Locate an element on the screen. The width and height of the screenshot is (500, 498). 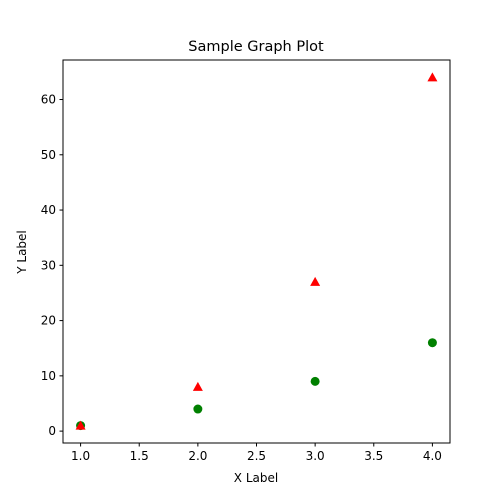
x-tick-label: 1.0 is located at coordinates (80, 456).